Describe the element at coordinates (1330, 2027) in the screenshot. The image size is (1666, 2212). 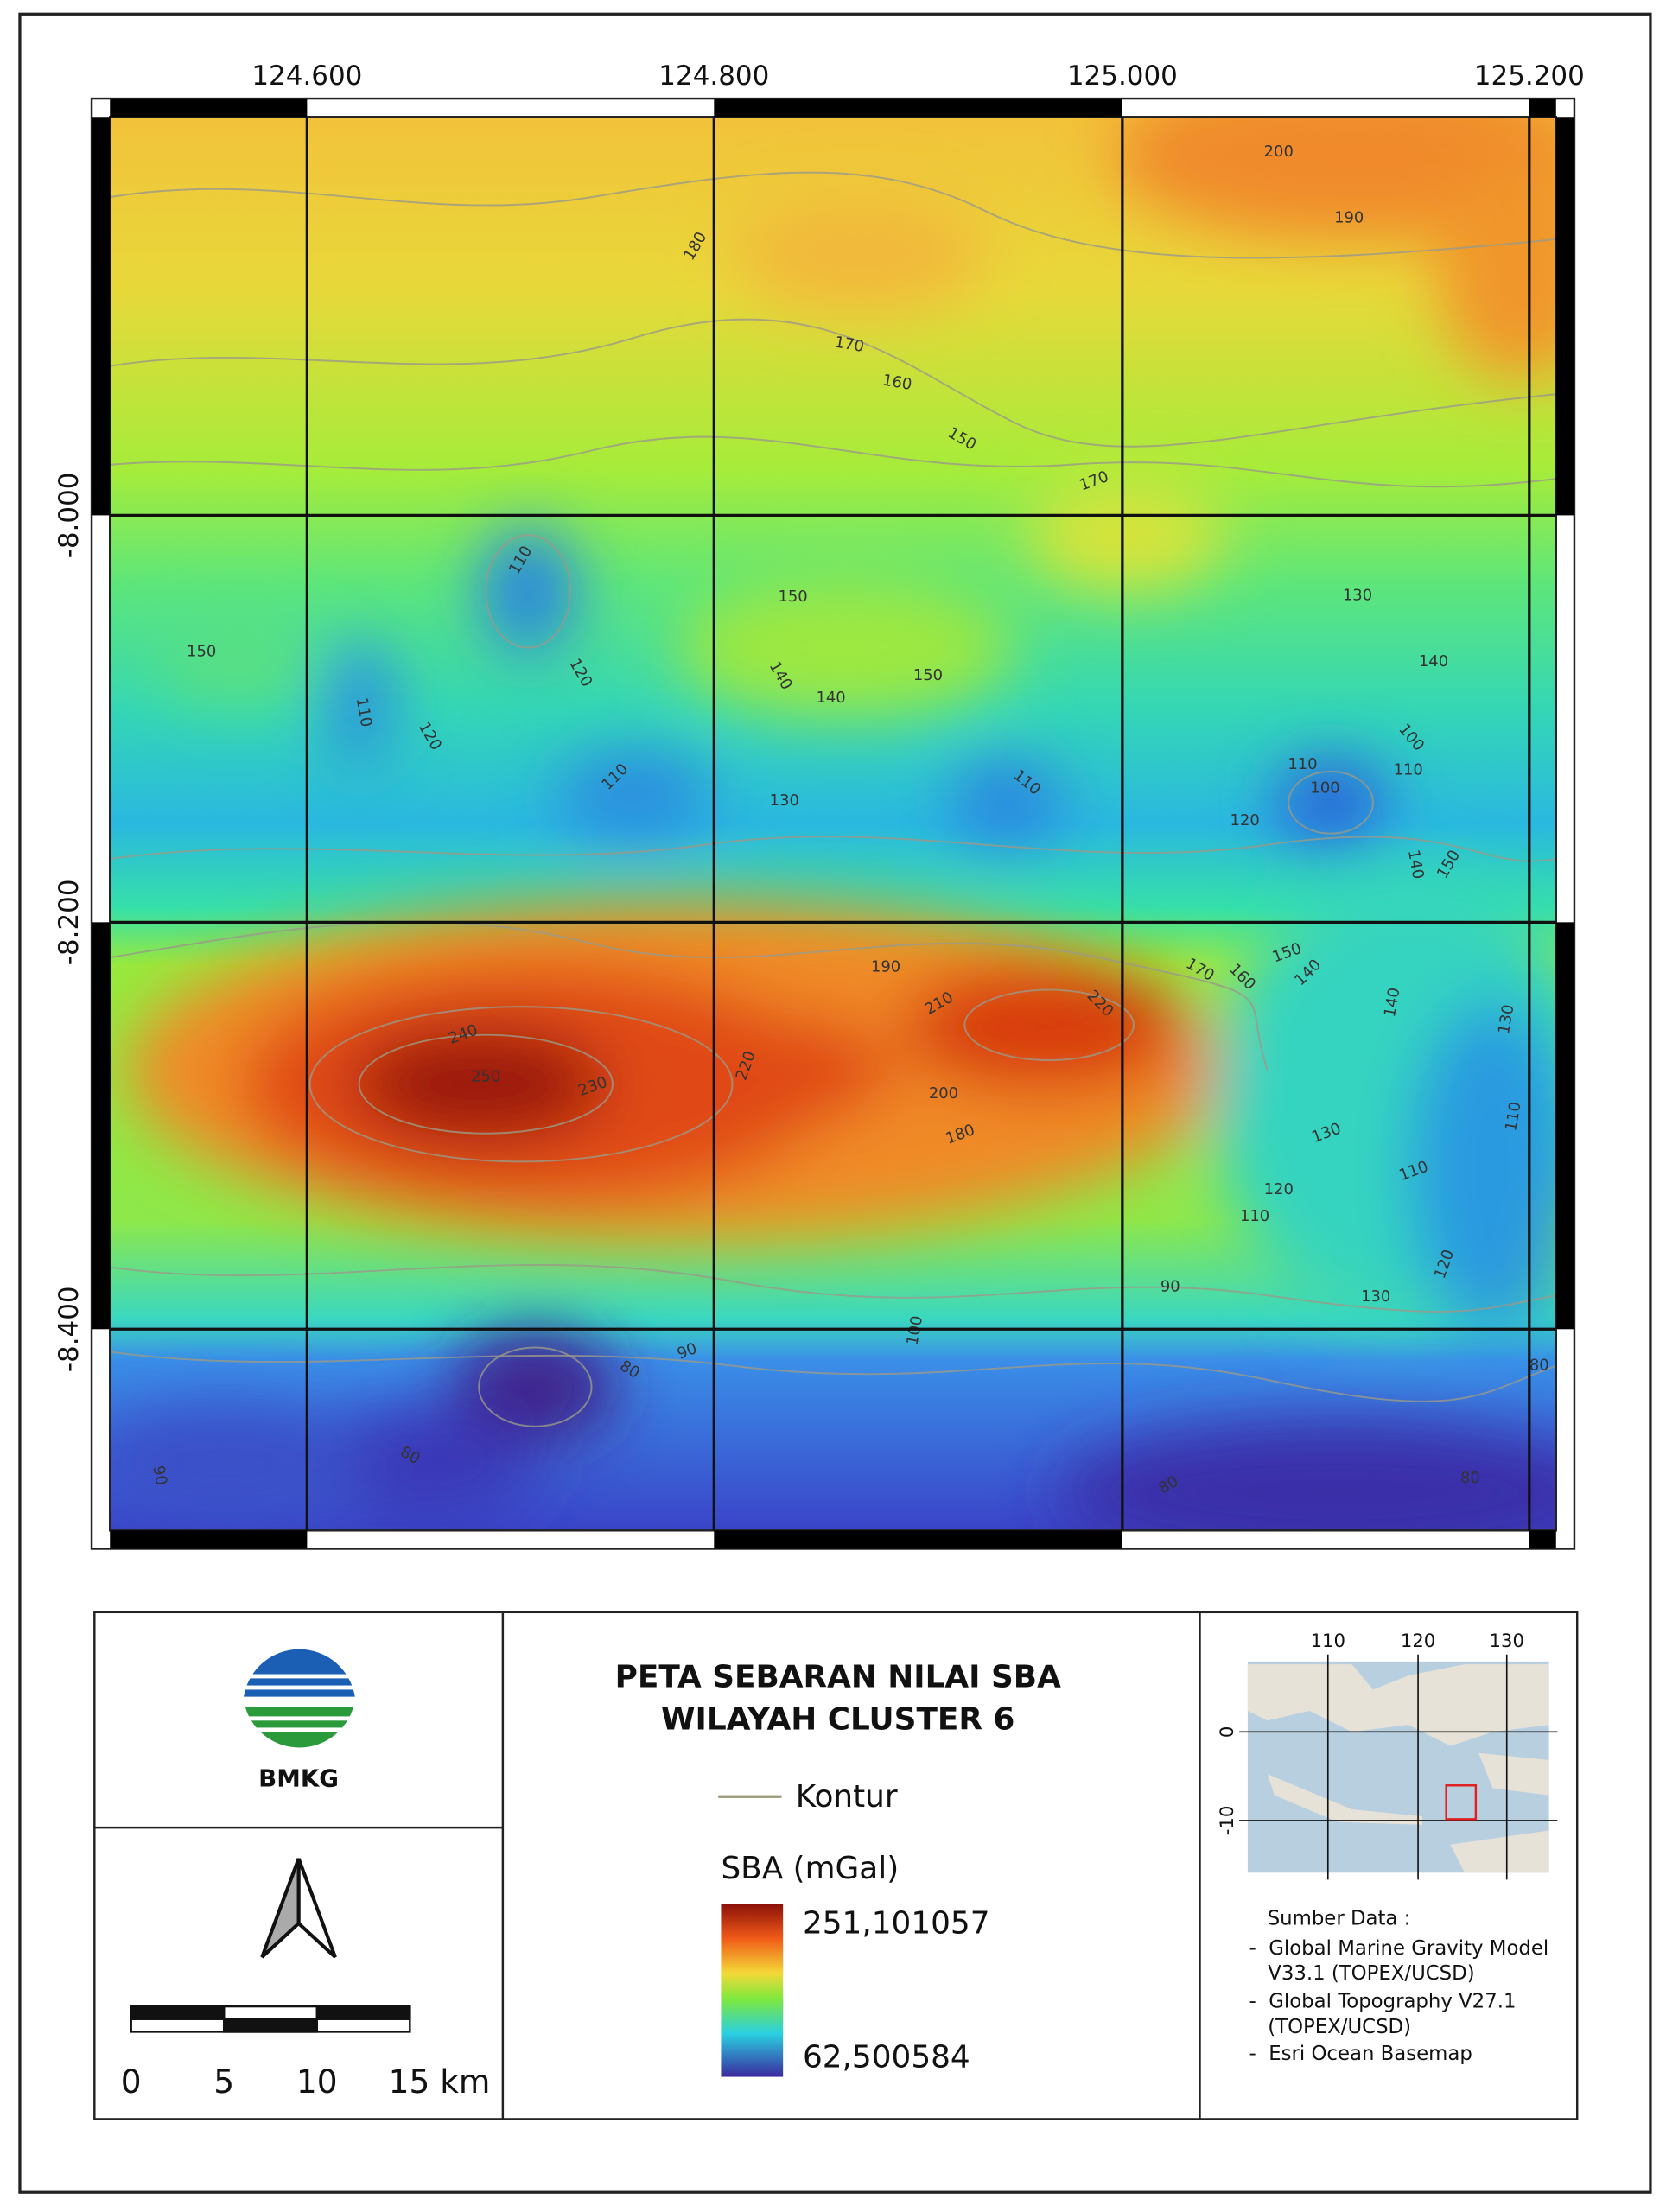
I see `source-item: (TOPEX/UCSD)` at that location.